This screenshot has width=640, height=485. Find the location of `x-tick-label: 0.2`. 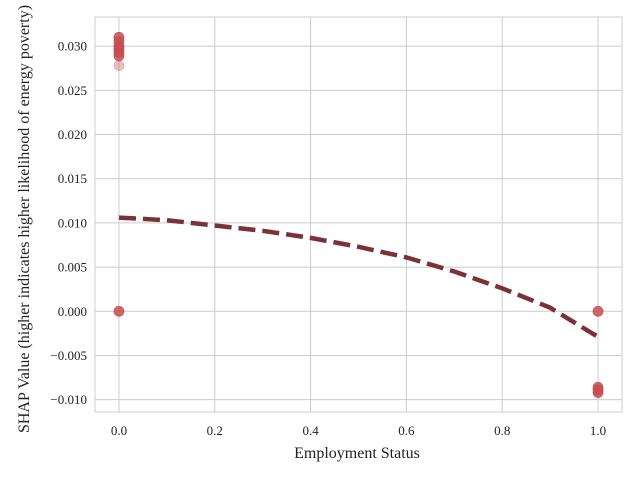

x-tick-label: 0.2 is located at coordinates (215, 430).